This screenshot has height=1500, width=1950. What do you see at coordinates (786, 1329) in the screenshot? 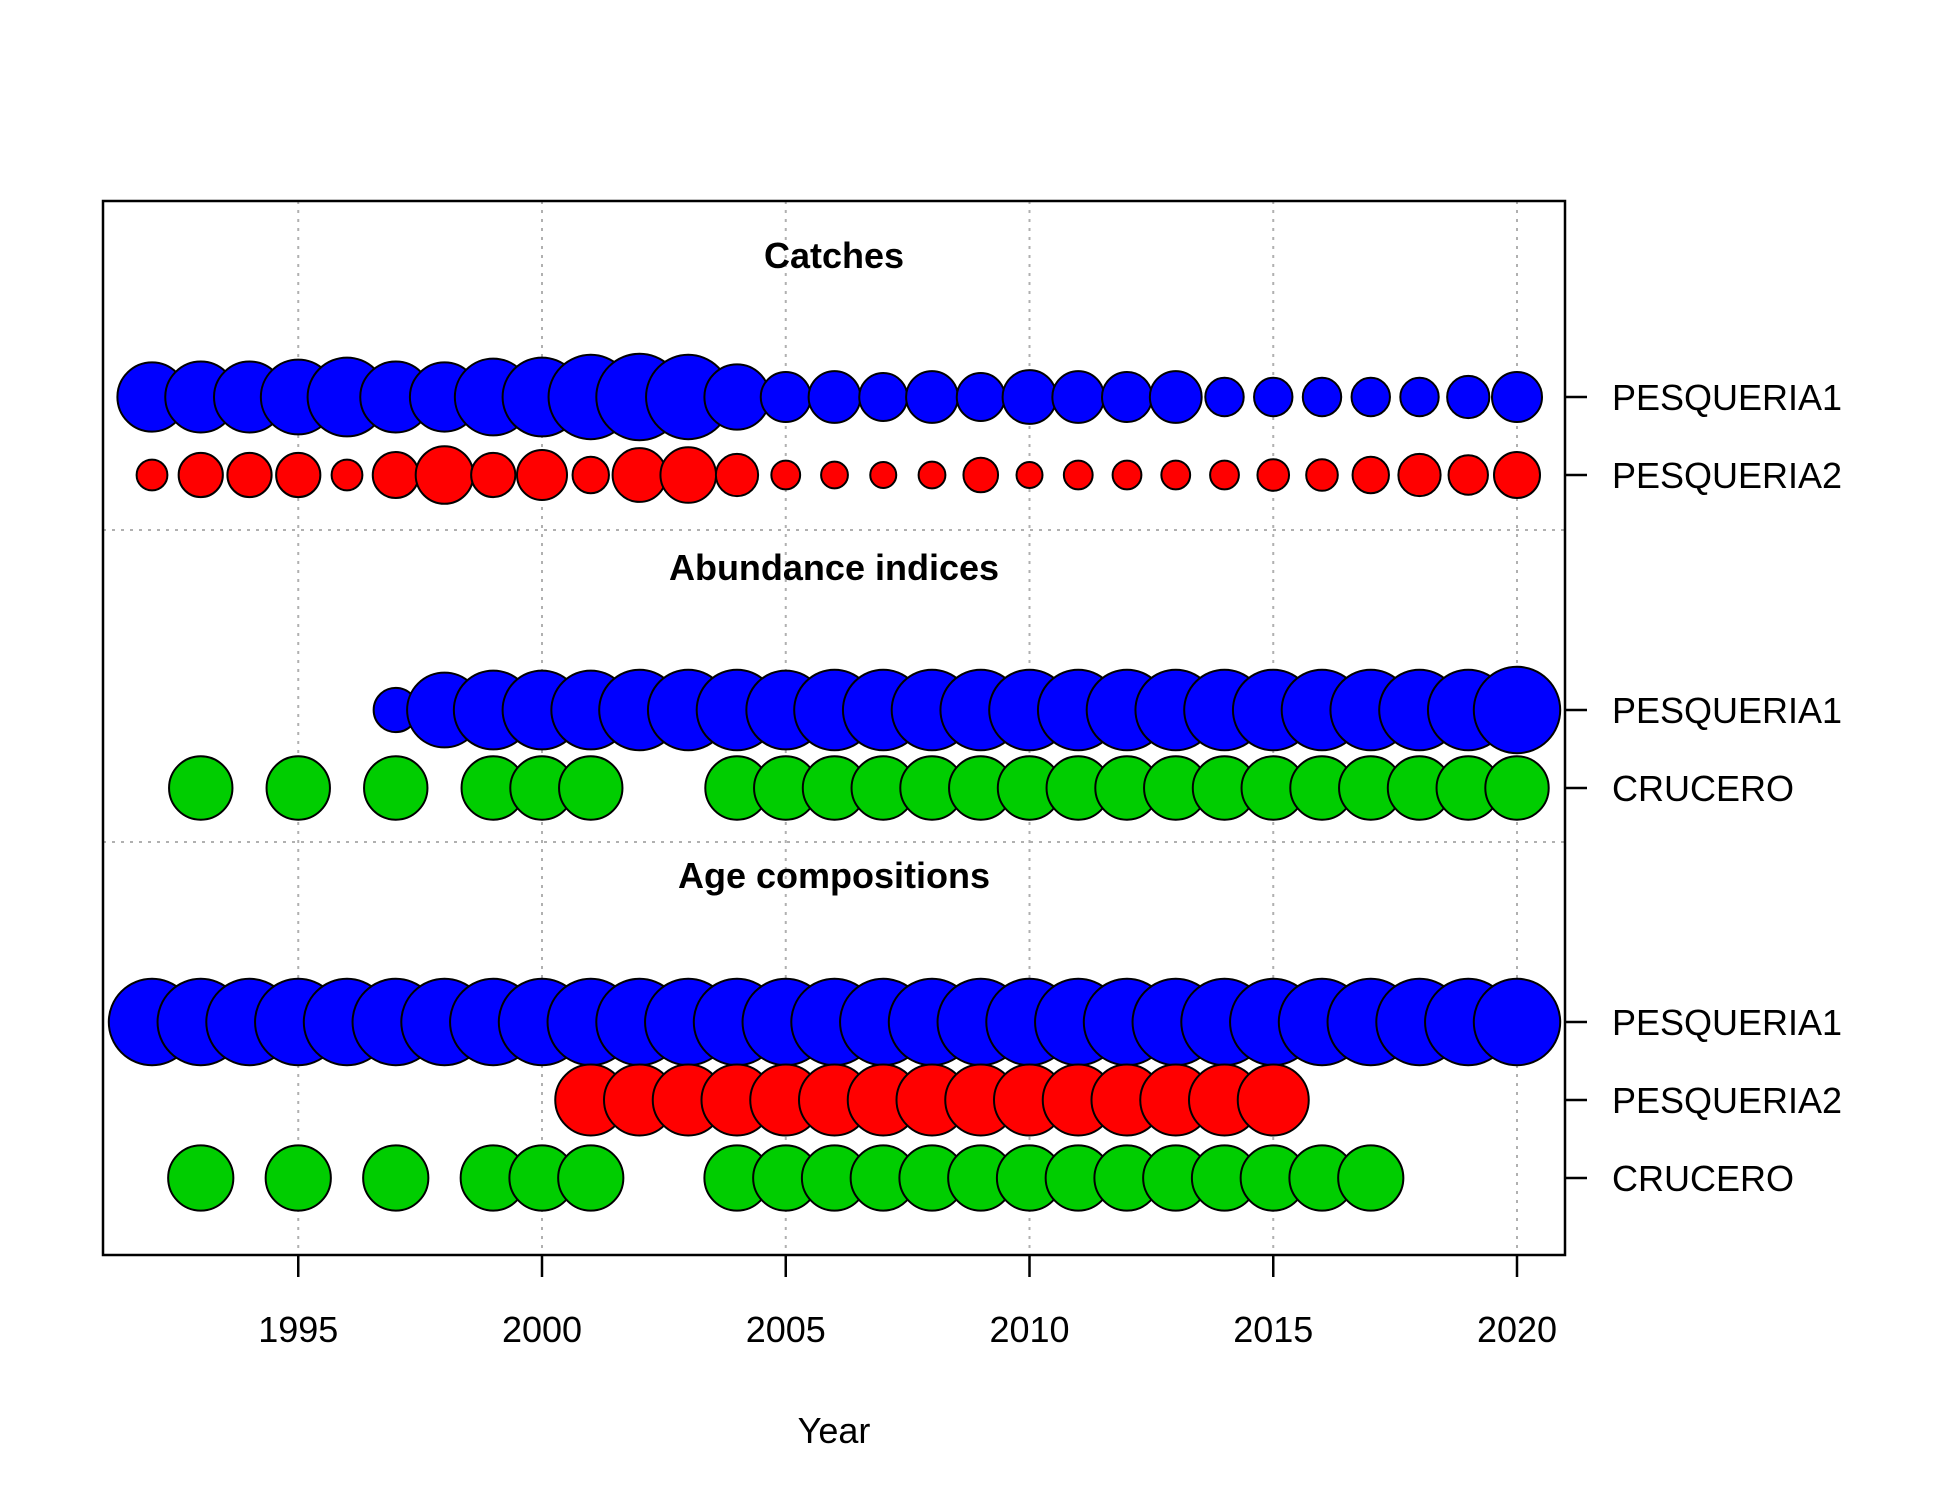
I see `x-tick-label: 2005` at bounding box center [786, 1329].